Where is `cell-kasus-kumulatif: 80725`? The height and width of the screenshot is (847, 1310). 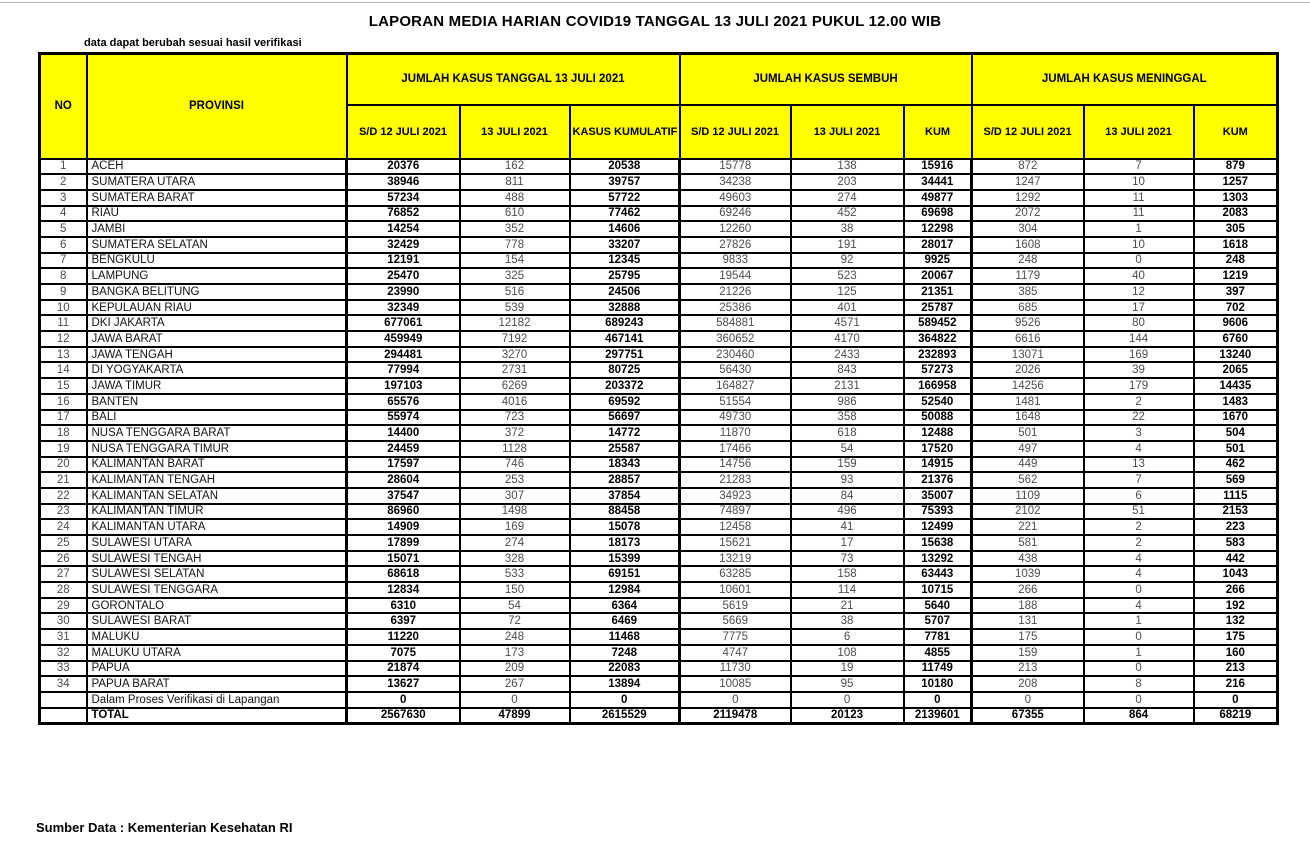 cell-kasus-kumulatif: 80725 is located at coordinates (624, 370).